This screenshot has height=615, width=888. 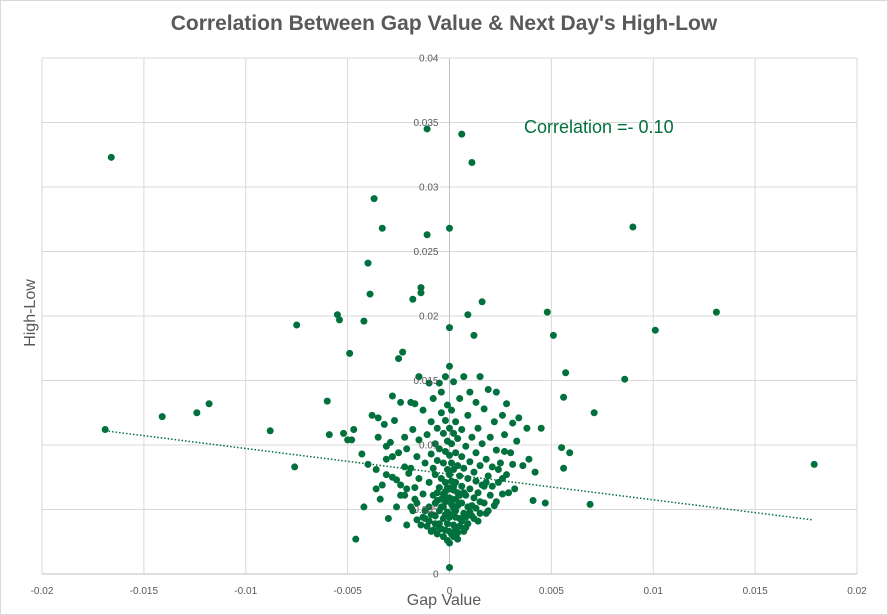 I want to click on y-tick-label: 0.015, so click(x=425, y=381).